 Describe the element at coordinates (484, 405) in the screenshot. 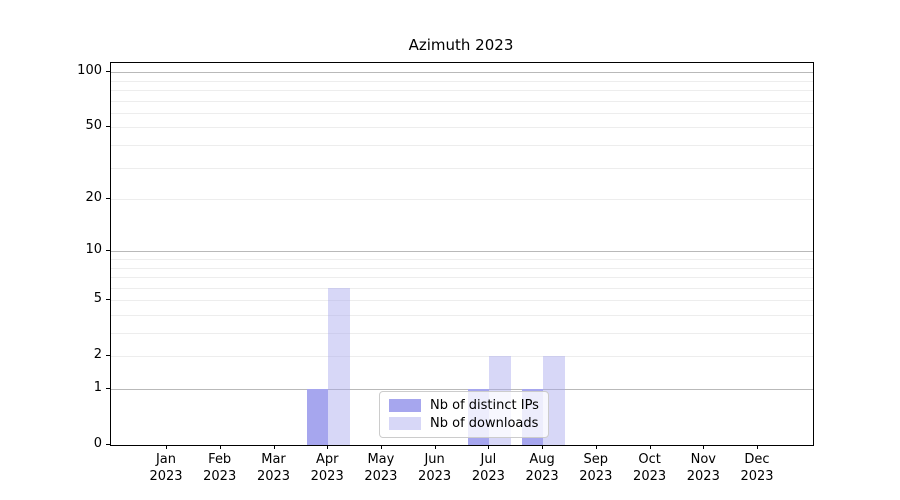

I see `legend-label: Nb of distinct IPs` at that location.